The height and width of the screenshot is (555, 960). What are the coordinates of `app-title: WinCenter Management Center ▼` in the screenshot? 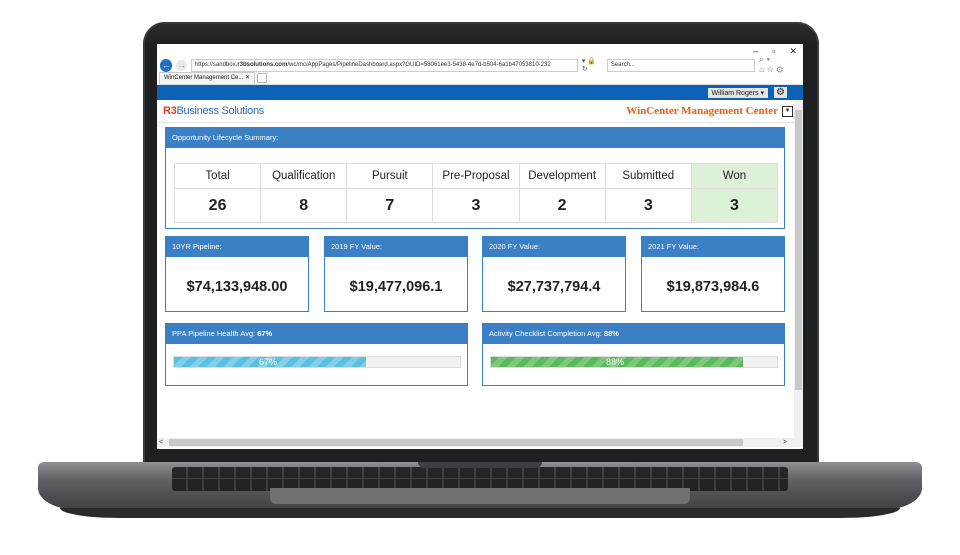 It's located at (709, 111).